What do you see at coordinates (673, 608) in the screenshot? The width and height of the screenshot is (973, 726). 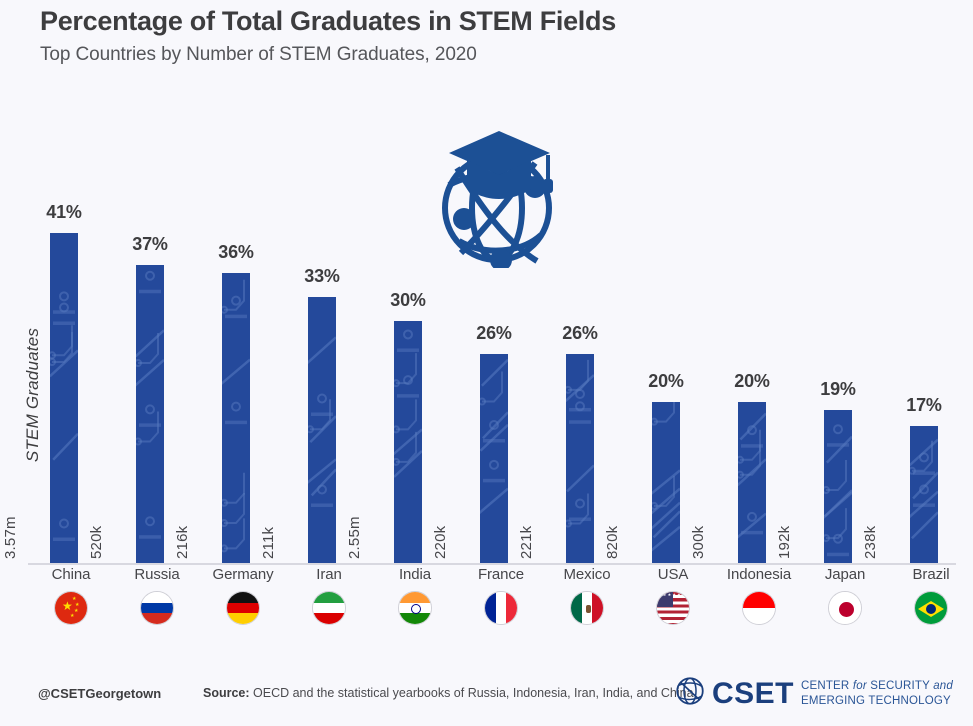 I see `flag-usa-icon: ★★★★★★★★★★★★` at bounding box center [673, 608].